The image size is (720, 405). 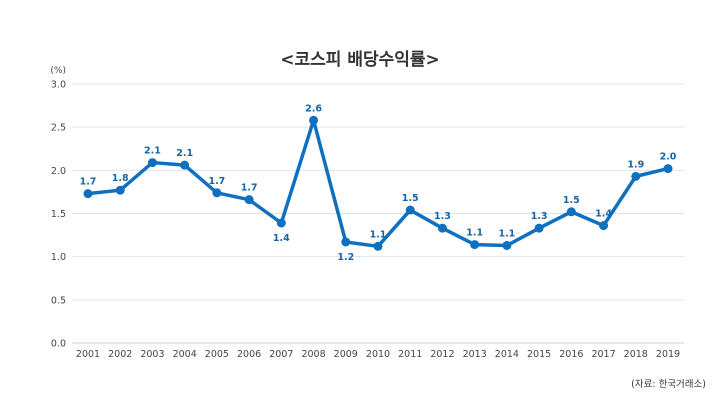 I want to click on x-tick-label: 2008, so click(x=313, y=354).